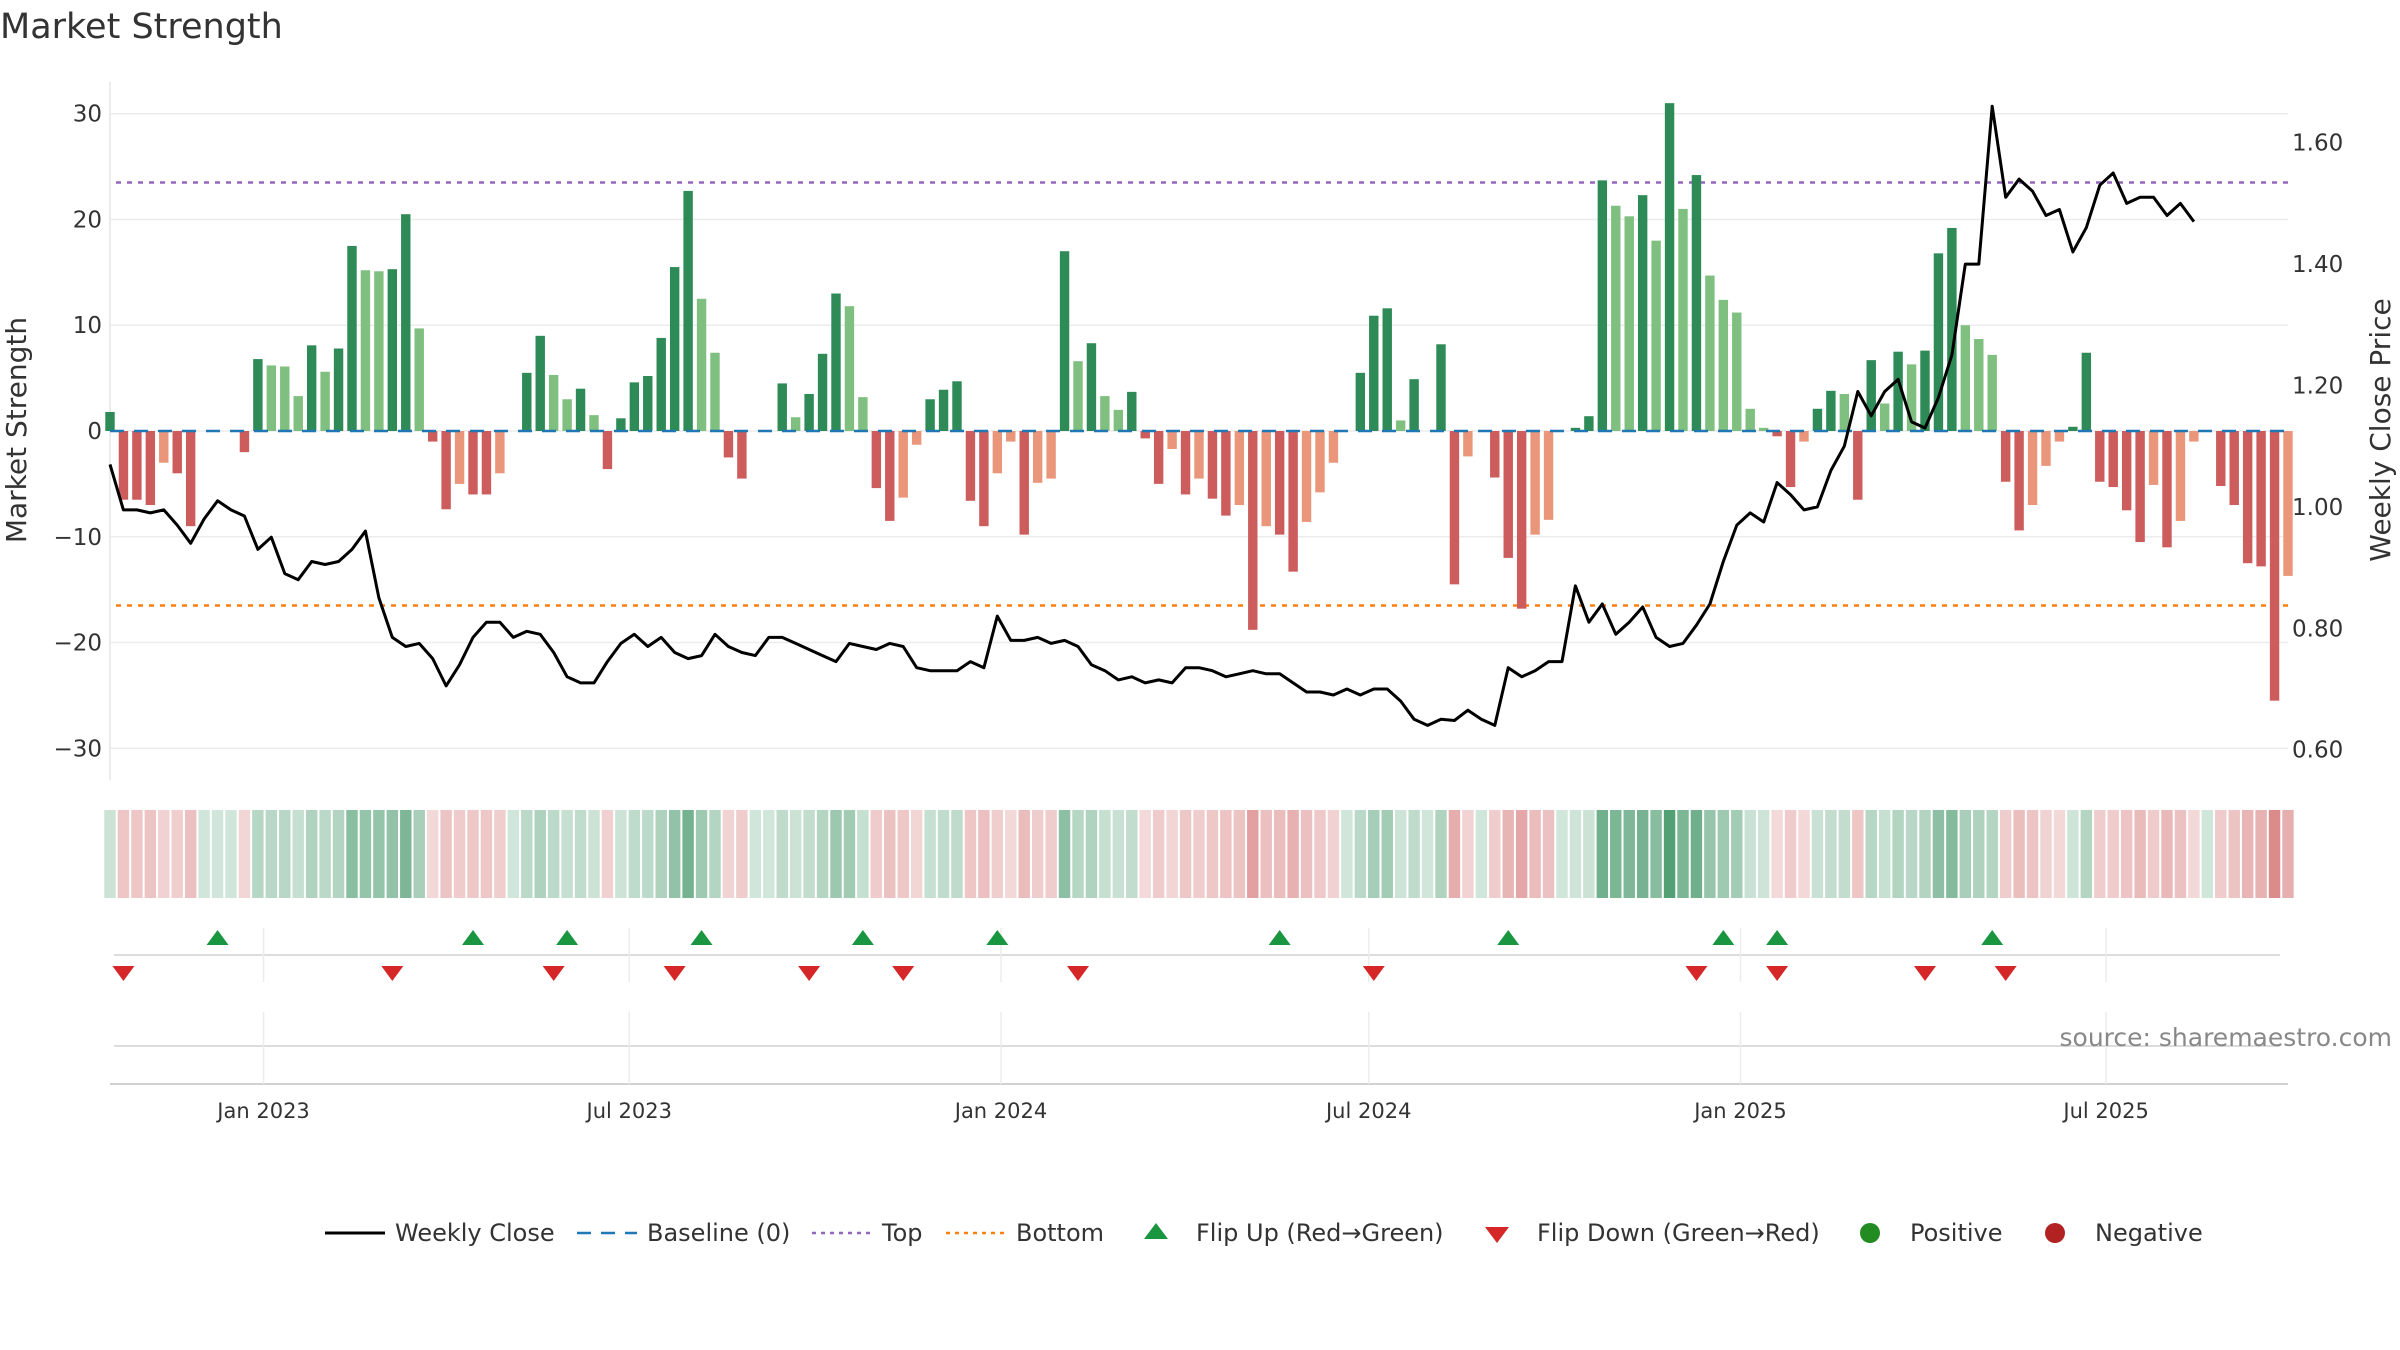 The width and height of the screenshot is (2400, 1350). I want to click on date-tick-label: Jul 2024, so click(1367, 1111).